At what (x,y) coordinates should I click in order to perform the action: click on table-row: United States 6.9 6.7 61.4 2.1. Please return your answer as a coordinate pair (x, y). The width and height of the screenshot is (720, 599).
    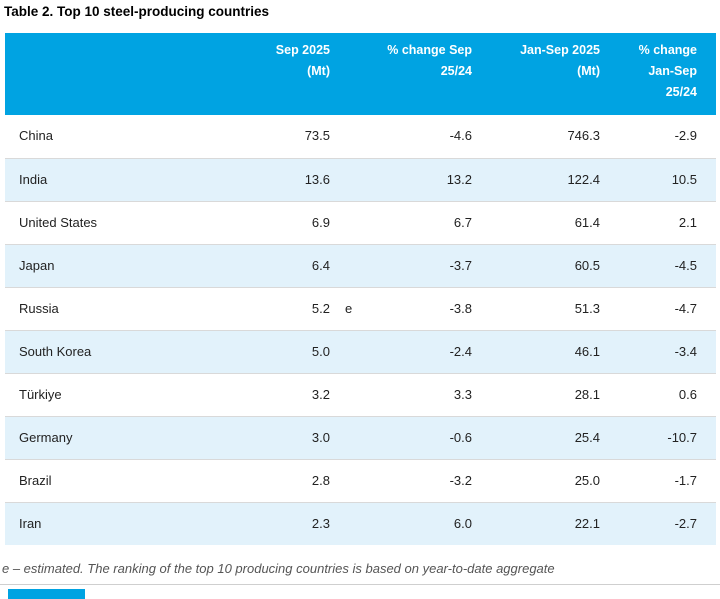
    Looking at the image, I should click on (360, 222).